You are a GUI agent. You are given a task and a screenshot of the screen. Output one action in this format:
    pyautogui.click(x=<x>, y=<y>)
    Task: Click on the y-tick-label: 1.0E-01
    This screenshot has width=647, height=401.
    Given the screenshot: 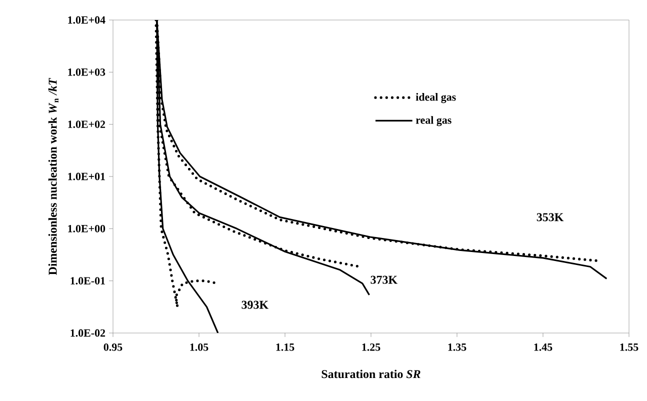 What is the action you would take?
    pyautogui.click(x=87, y=281)
    